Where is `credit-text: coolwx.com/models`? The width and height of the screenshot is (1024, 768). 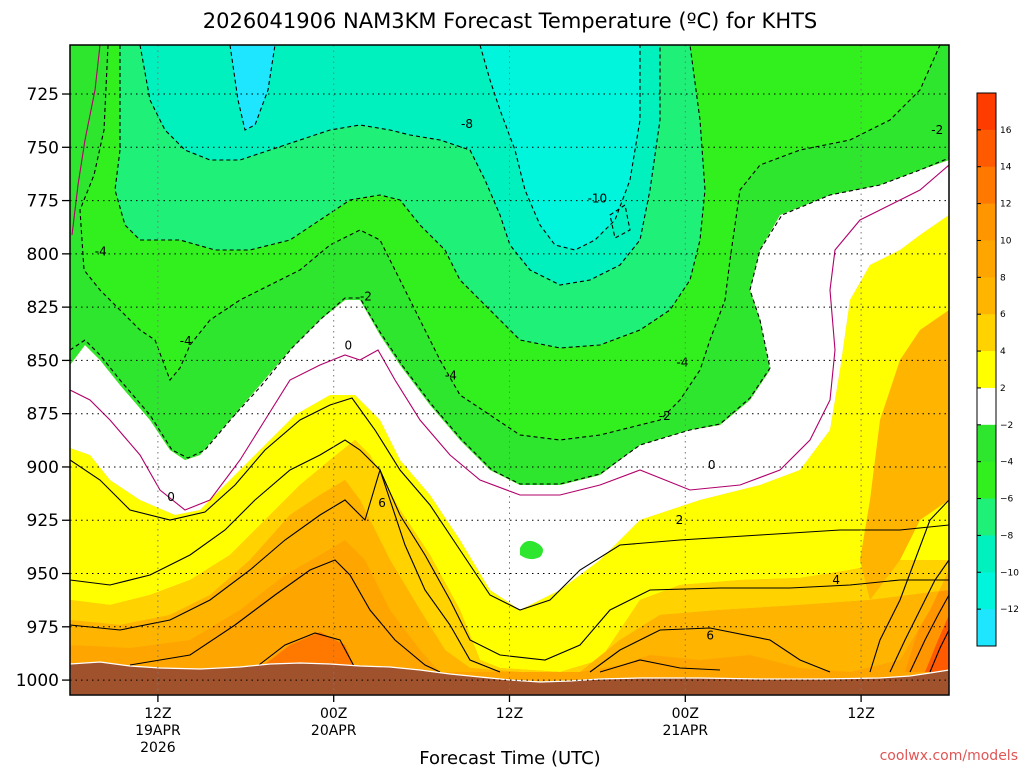
credit-text: coolwx.com/models is located at coordinates (949, 756).